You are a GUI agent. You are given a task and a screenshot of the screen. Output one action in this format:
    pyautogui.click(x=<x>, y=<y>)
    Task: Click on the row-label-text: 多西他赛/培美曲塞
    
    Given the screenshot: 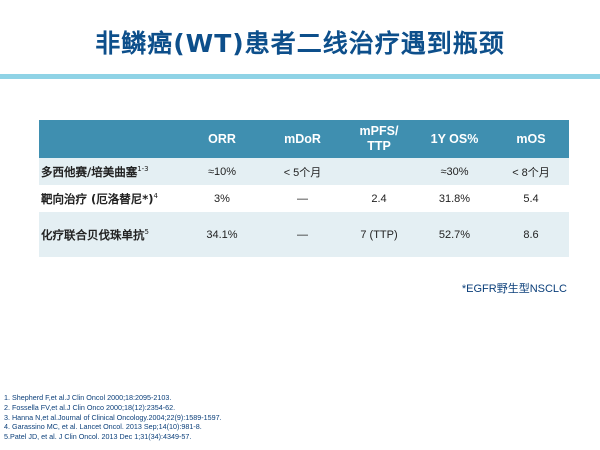 What is the action you would take?
    pyautogui.click(x=89, y=171)
    